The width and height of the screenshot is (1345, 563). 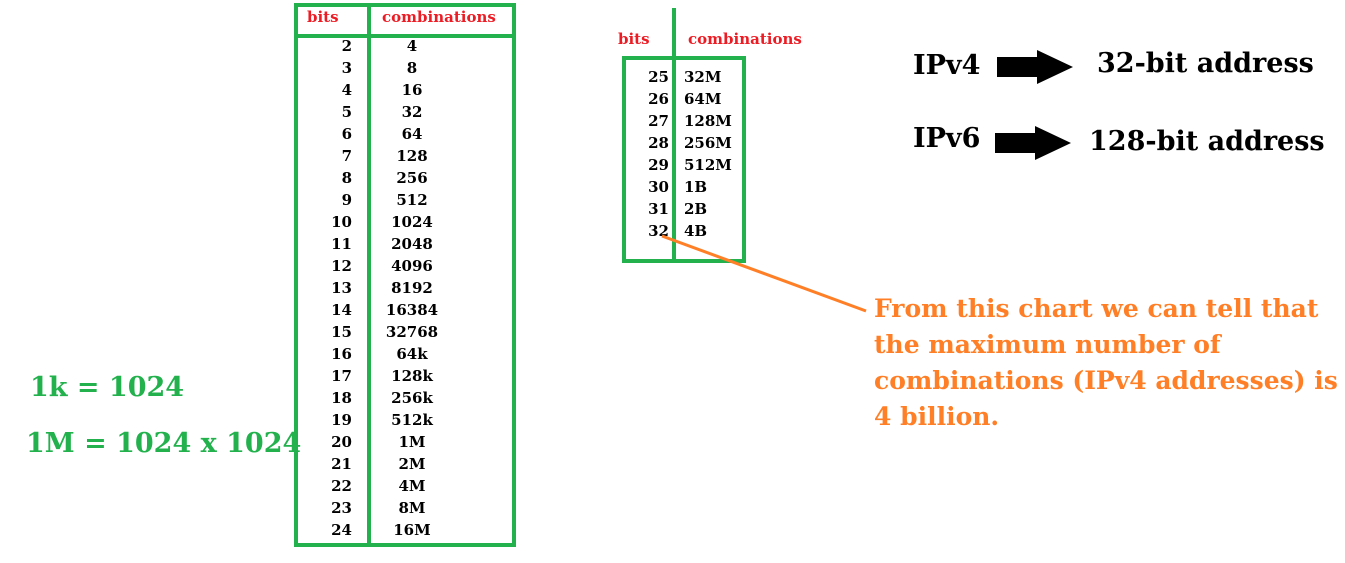 What do you see at coordinates (412, 398) in the screenshot?
I see `table-cell-combinations: 256k` at bounding box center [412, 398].